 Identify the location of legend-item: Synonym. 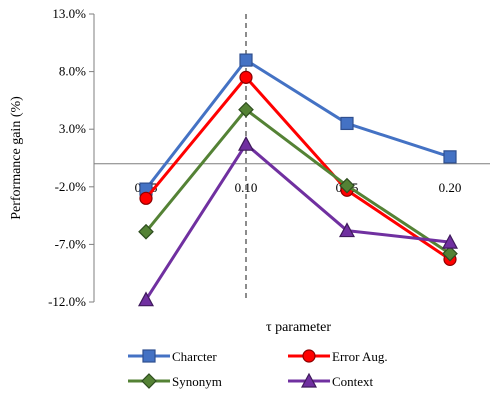
(175, 381).